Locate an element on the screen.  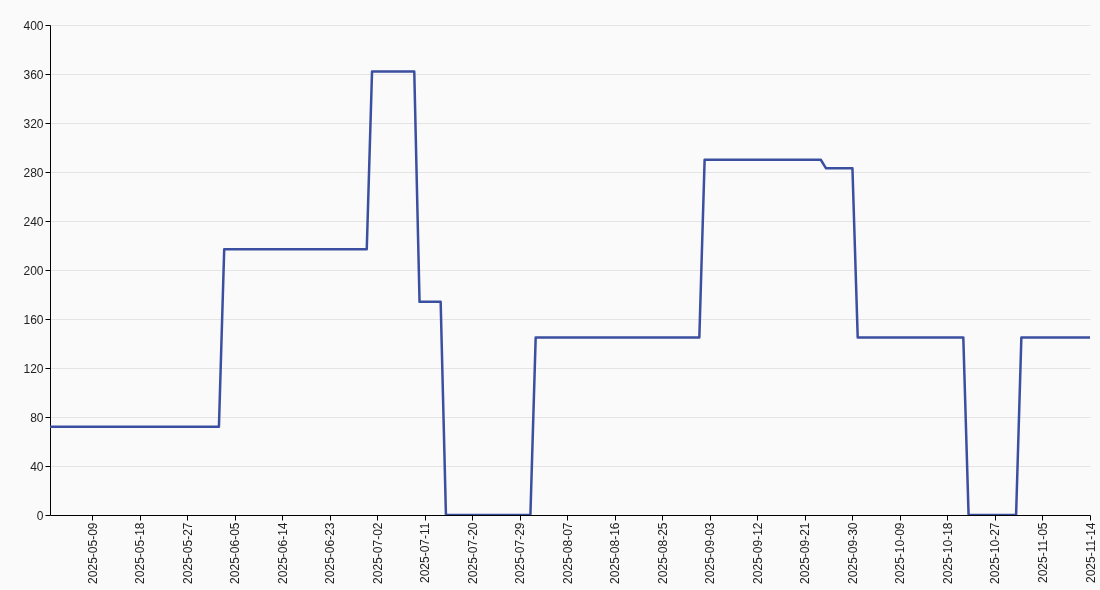
x-tick-label: 2025-09-30 is located at coordinates (852, 553).